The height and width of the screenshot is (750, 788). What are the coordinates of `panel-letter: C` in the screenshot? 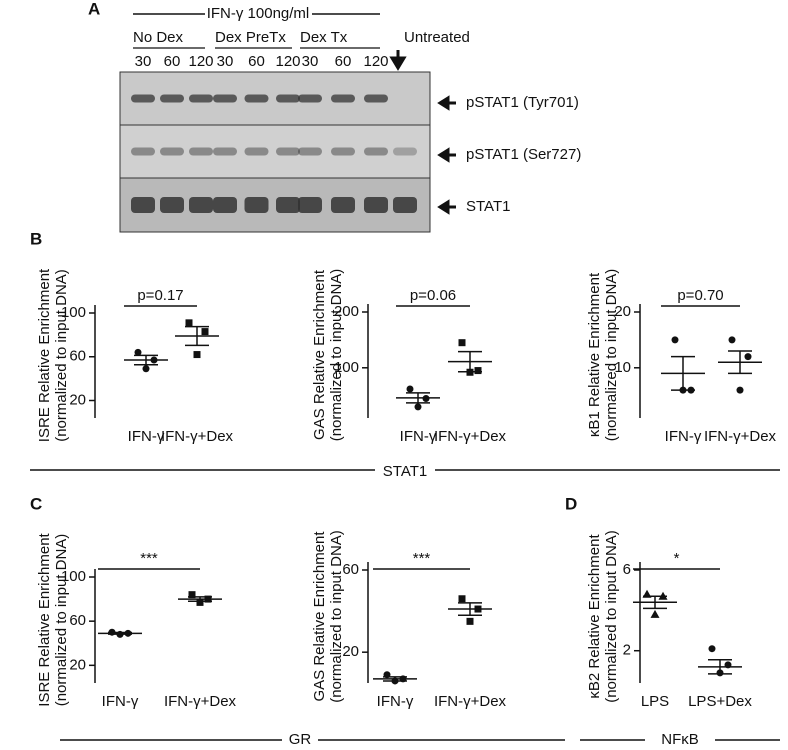 It's located at (36, 503).